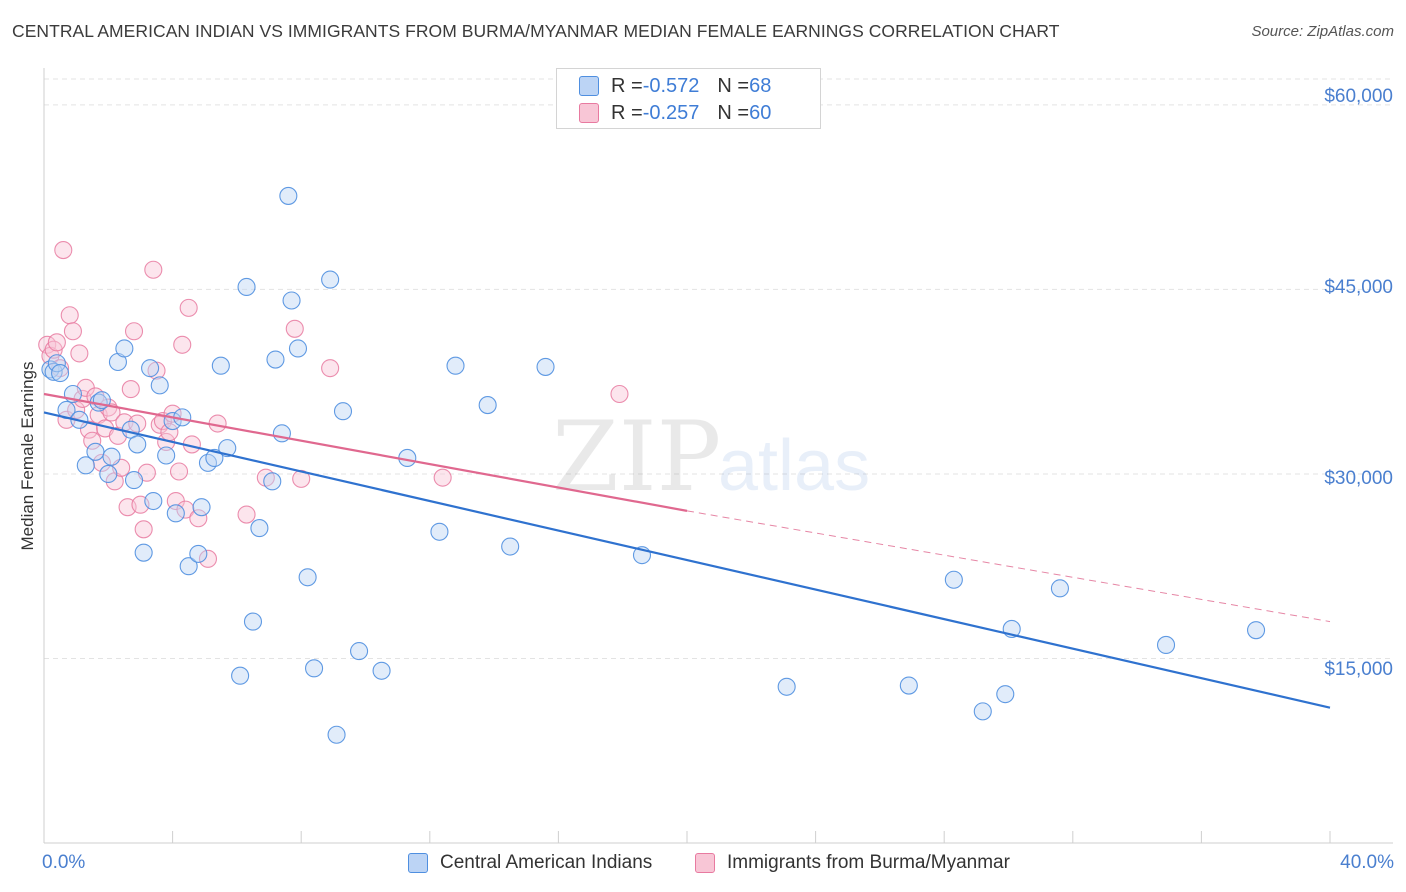  What do you see at coordinates (1358, 287) in the screenshot?
I see `y-tick-45000: $45,000` at bounding box center [1358, 287].